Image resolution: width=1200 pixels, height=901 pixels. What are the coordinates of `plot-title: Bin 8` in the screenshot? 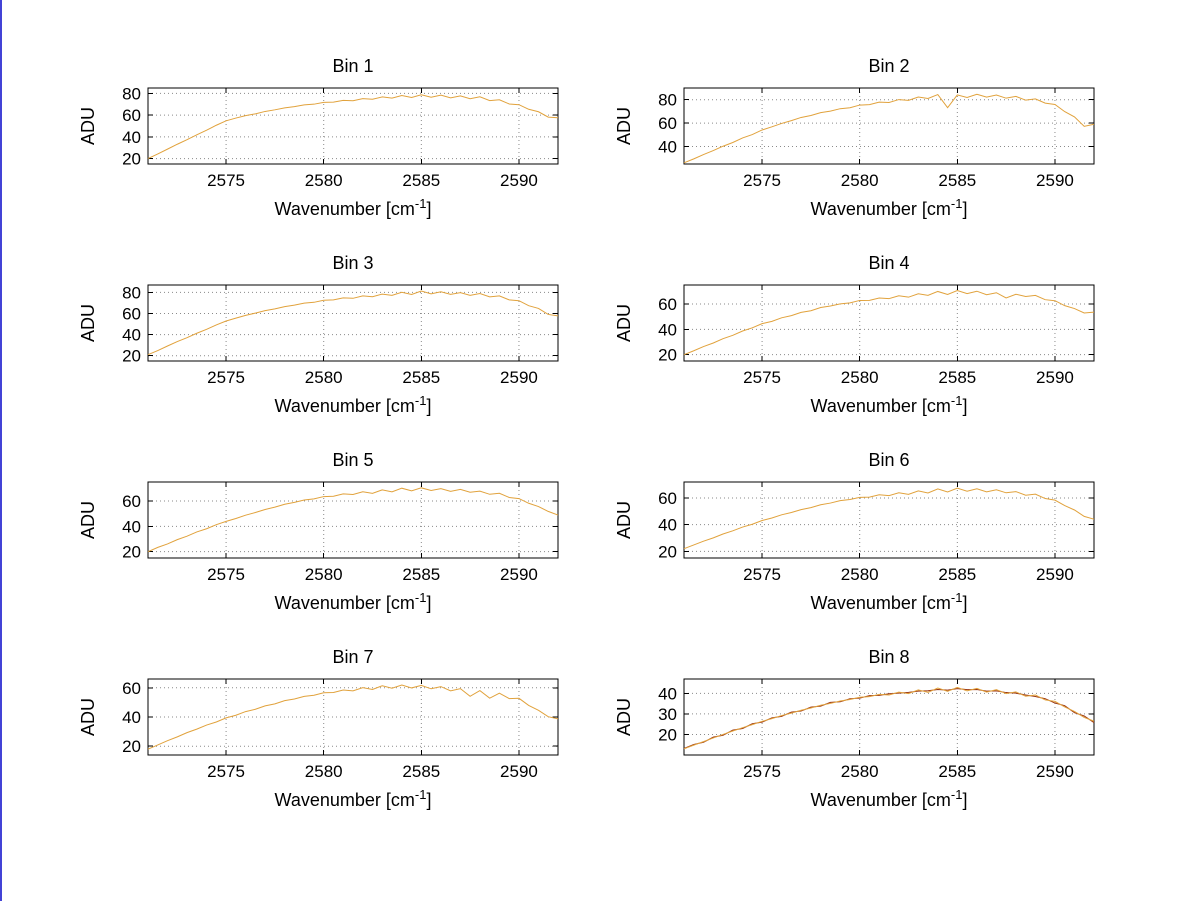 It's located at (889, 657).